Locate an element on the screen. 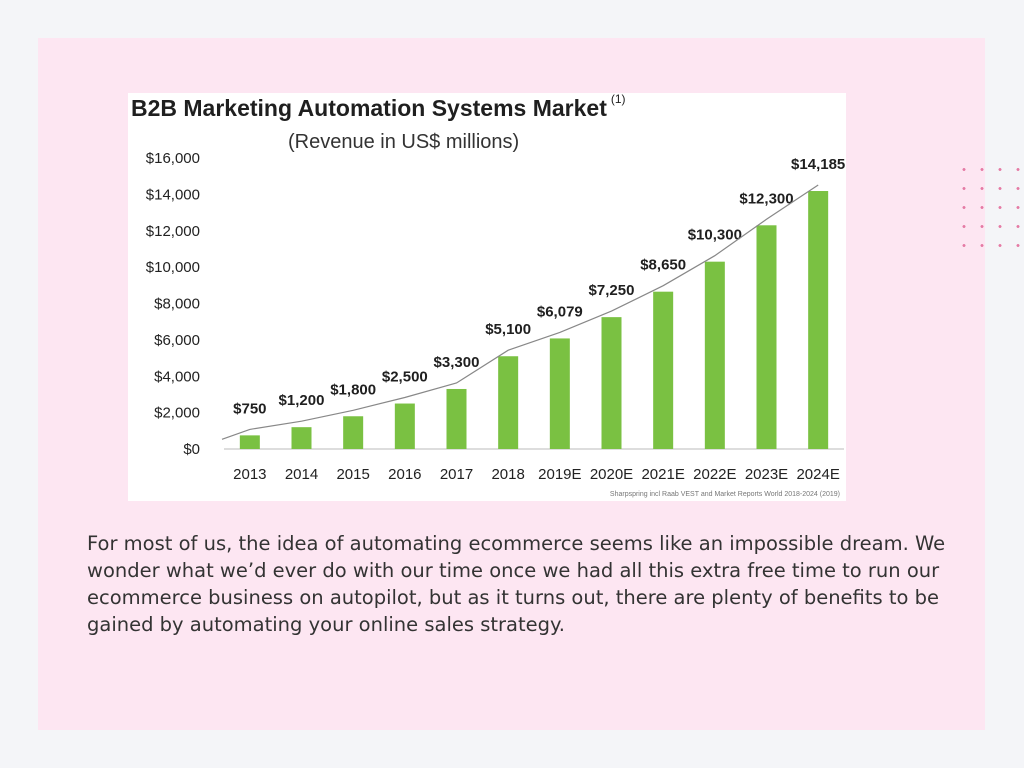 The height and width of the screenshot is (768, 1024). data-label: $14,185 is located at coordinates (818, 164).